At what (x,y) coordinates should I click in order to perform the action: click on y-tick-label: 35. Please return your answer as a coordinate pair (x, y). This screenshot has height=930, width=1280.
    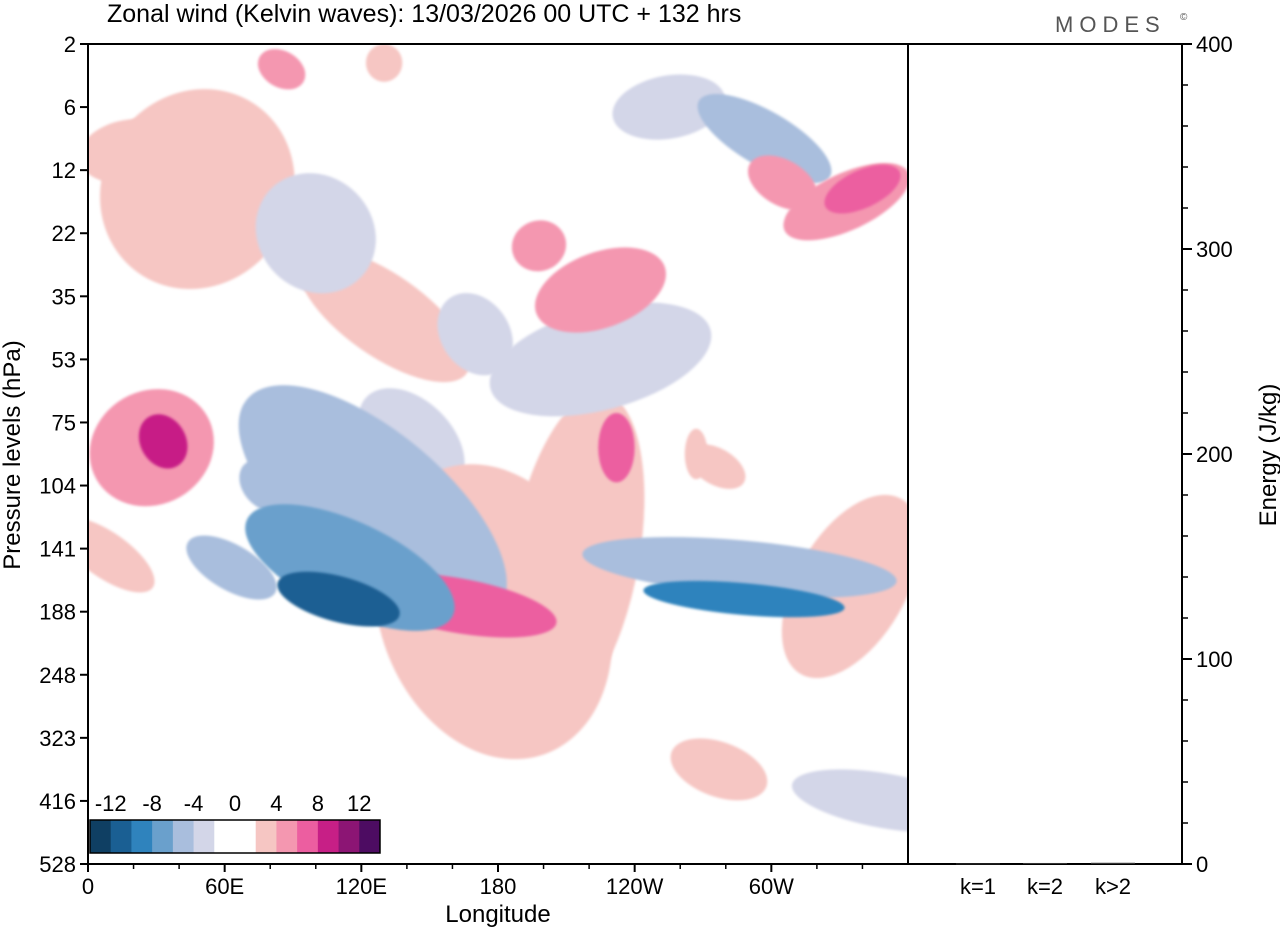
    Looking at the image, I should click on (64, 296).